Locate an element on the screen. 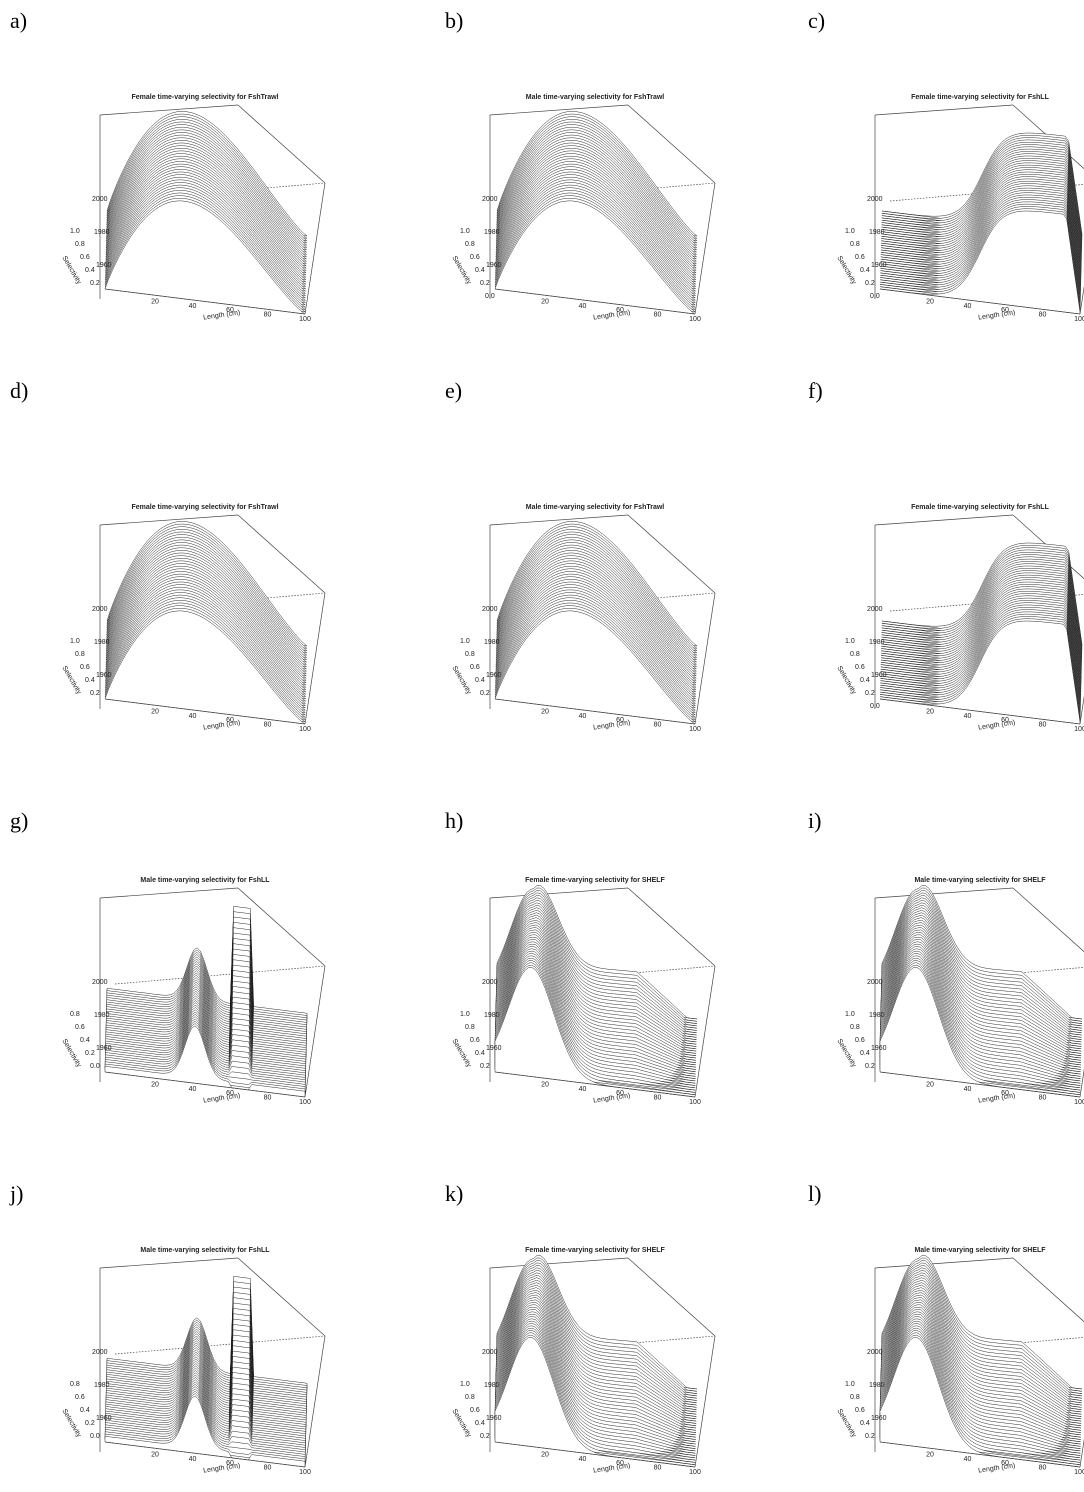 Image resolution: width=1084 pixels, height=1492 pixels. panel-label: e) is located at coordinates (454, 390).